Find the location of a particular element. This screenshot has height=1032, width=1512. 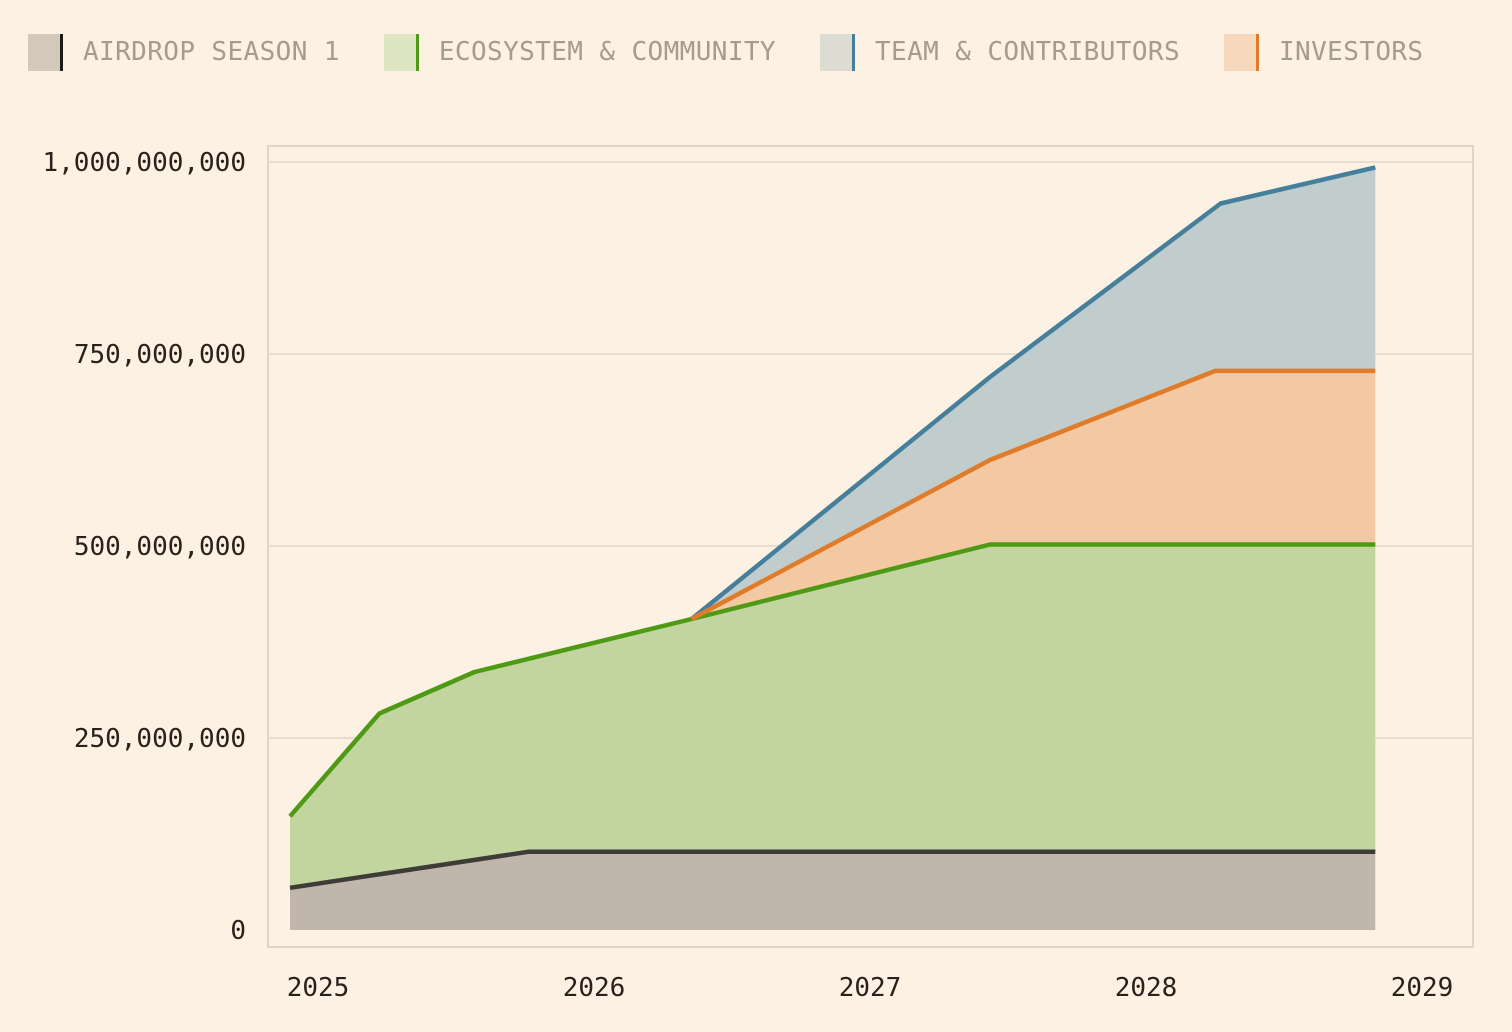

area-investors is located at coordinates (1033, 494).